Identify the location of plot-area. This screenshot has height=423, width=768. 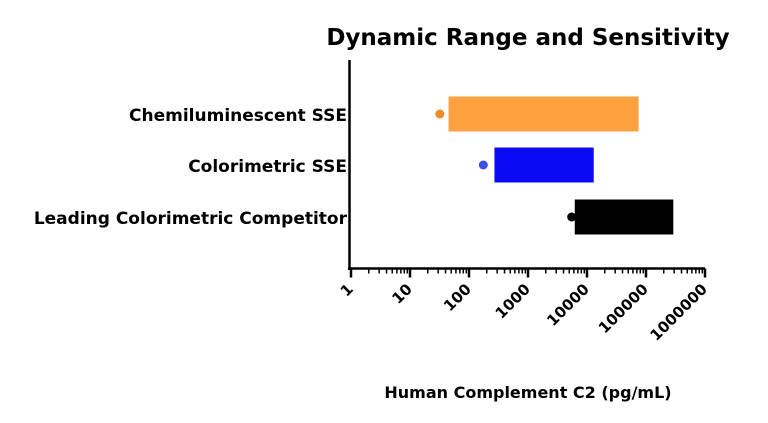
(554, 165).